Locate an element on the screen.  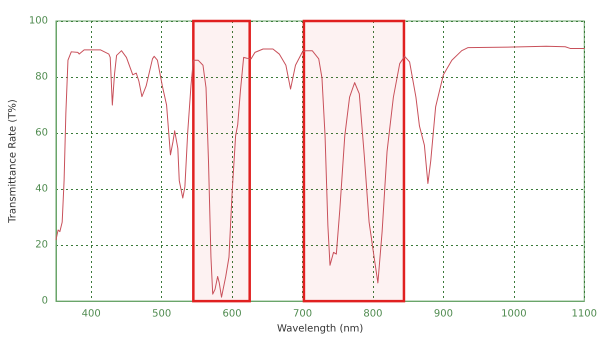
y-tick-label: 0 is located at coordinates (45, 301).